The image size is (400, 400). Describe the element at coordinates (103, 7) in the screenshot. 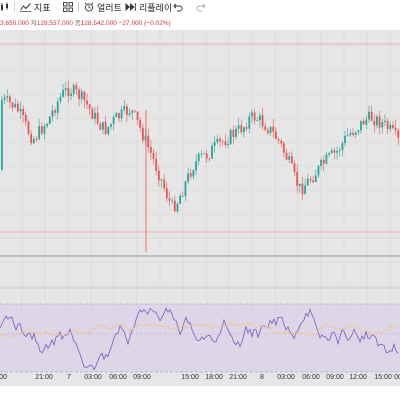

I see `alert-button: 얼러트` at that location.